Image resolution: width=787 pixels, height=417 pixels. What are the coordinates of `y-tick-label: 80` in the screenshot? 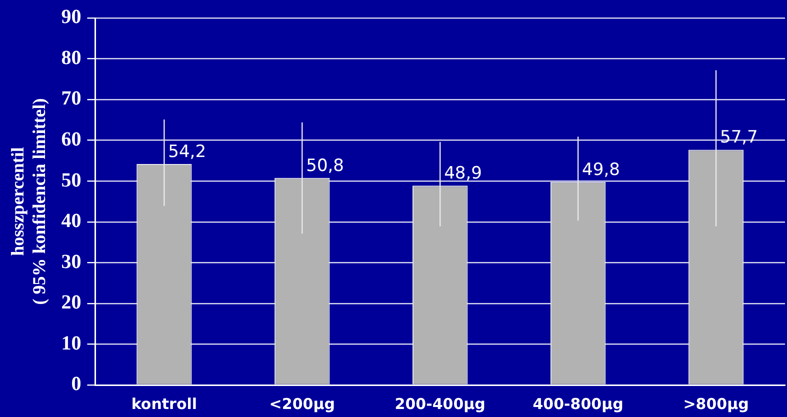 It's located at (71, 57).